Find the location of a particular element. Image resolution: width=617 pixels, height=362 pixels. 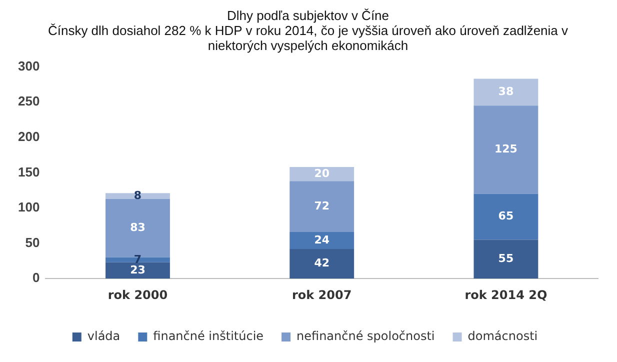

chart-title: Dlhy podľa subjektov v Číne is located at coordinates (308, 15).